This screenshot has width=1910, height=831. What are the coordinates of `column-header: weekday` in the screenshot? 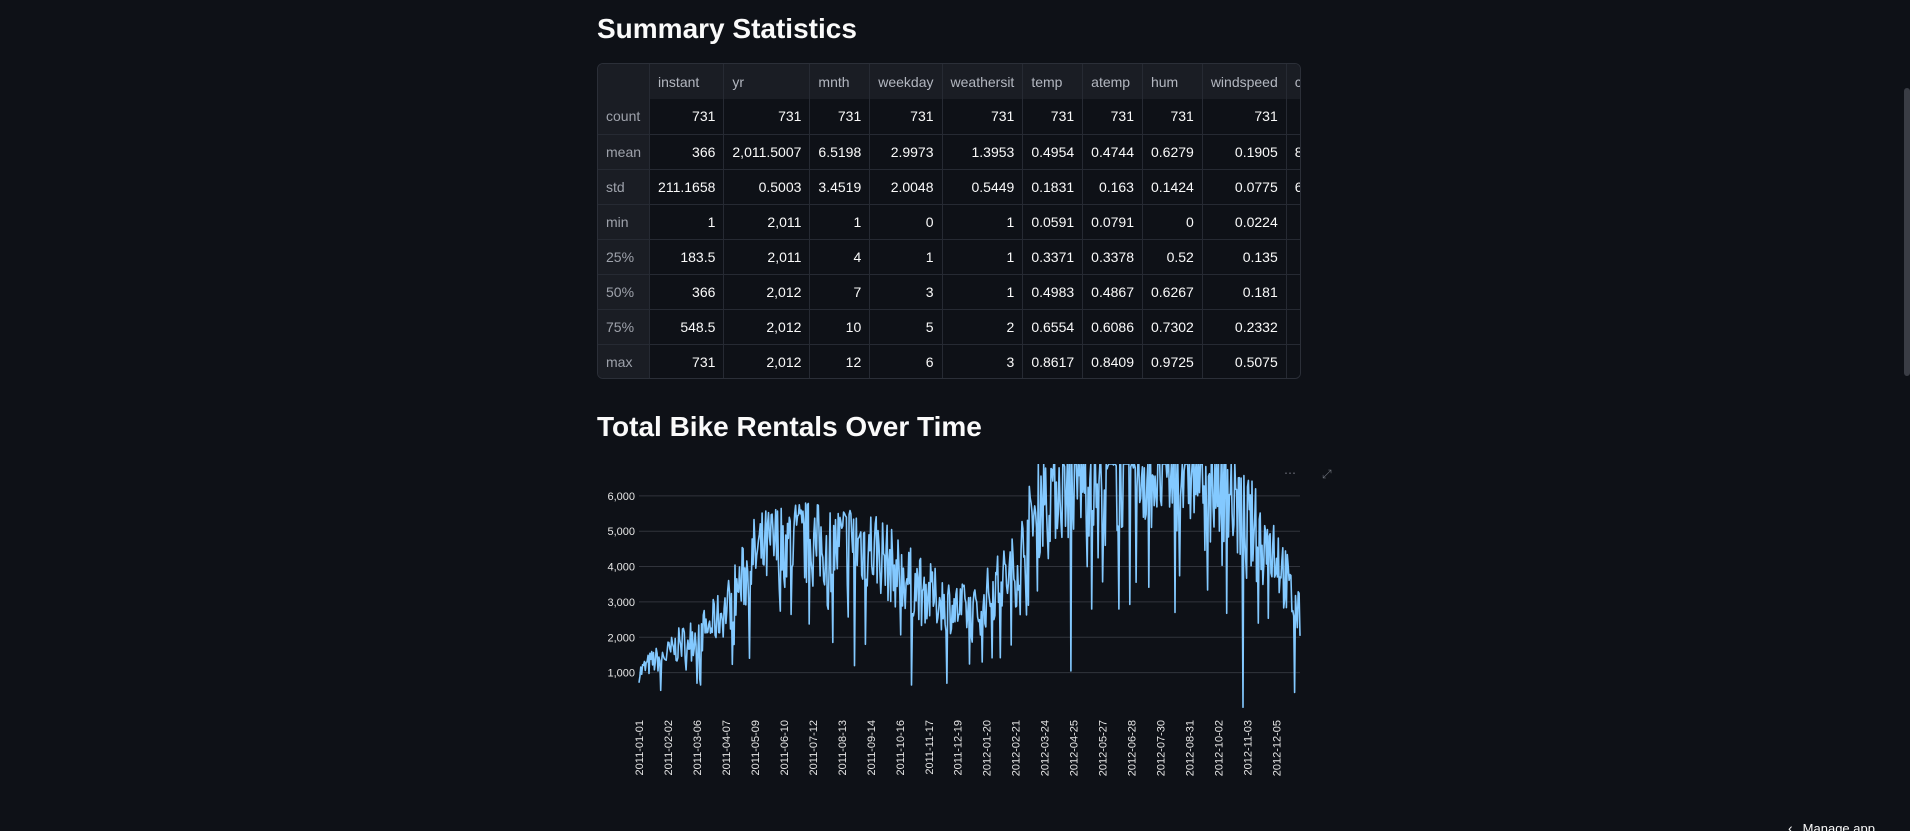 It's located at (906, 81).